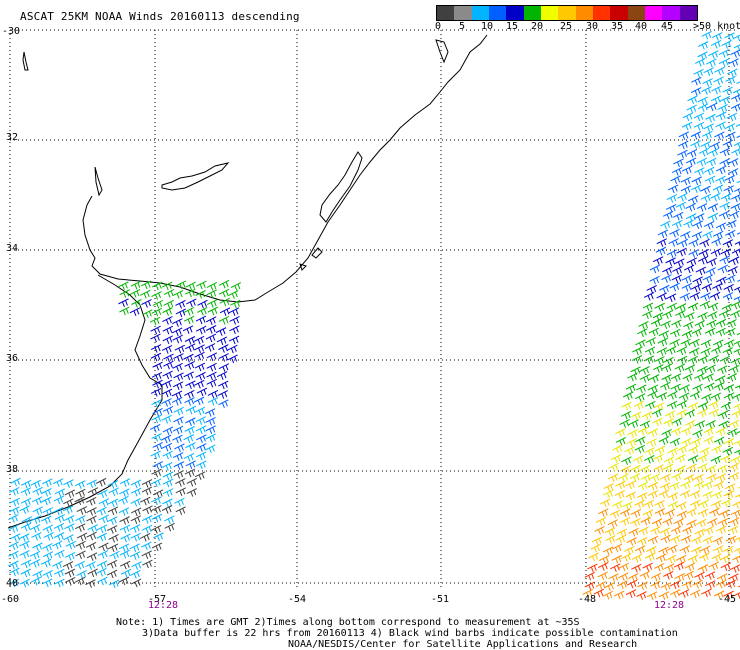 The height and width of the screenshot is (650, 740). I want to click on pass-time-east: 12:28, so click(669, 605).